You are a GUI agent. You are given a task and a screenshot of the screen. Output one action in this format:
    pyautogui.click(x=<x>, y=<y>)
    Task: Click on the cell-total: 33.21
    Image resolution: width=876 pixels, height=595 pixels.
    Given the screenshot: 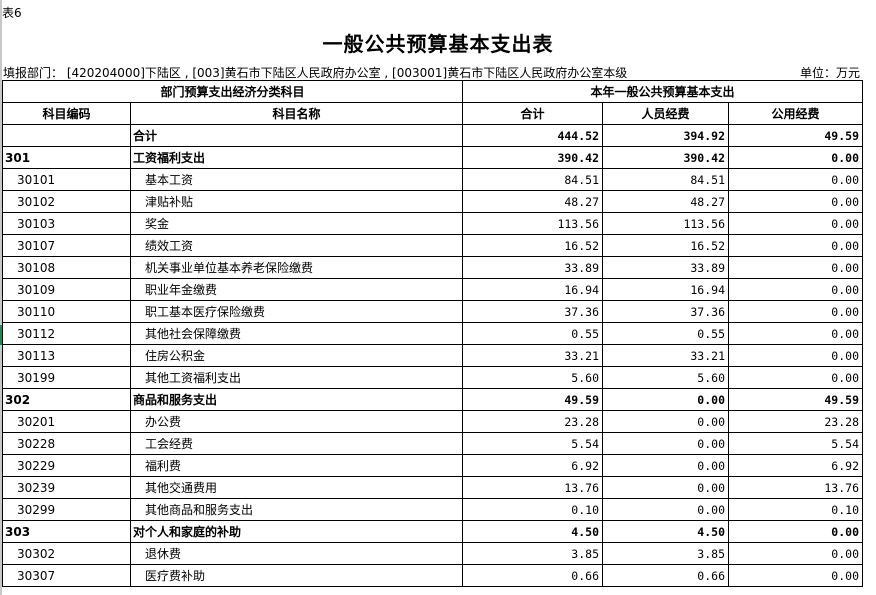 What is the action you would take?
    pyautogui.click(x=532, y=355)
    